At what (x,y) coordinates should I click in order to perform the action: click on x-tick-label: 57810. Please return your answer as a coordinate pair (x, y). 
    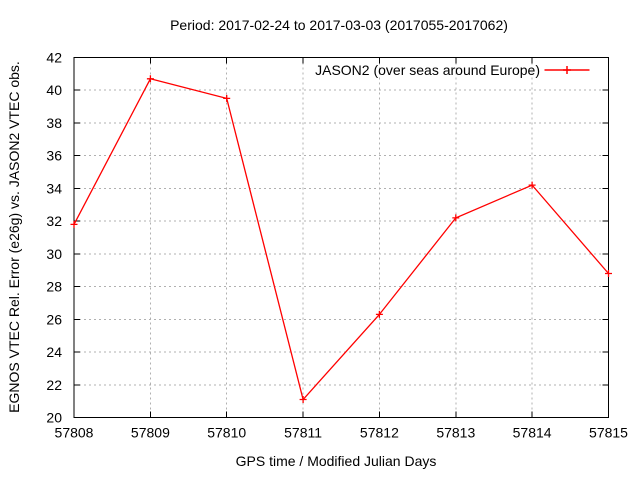
    Looking at the image, I should click on (226, 433).